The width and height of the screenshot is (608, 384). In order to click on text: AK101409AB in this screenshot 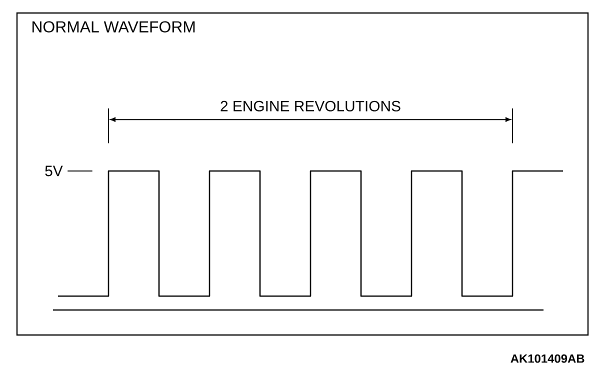, I will do `click(547, 358)`.